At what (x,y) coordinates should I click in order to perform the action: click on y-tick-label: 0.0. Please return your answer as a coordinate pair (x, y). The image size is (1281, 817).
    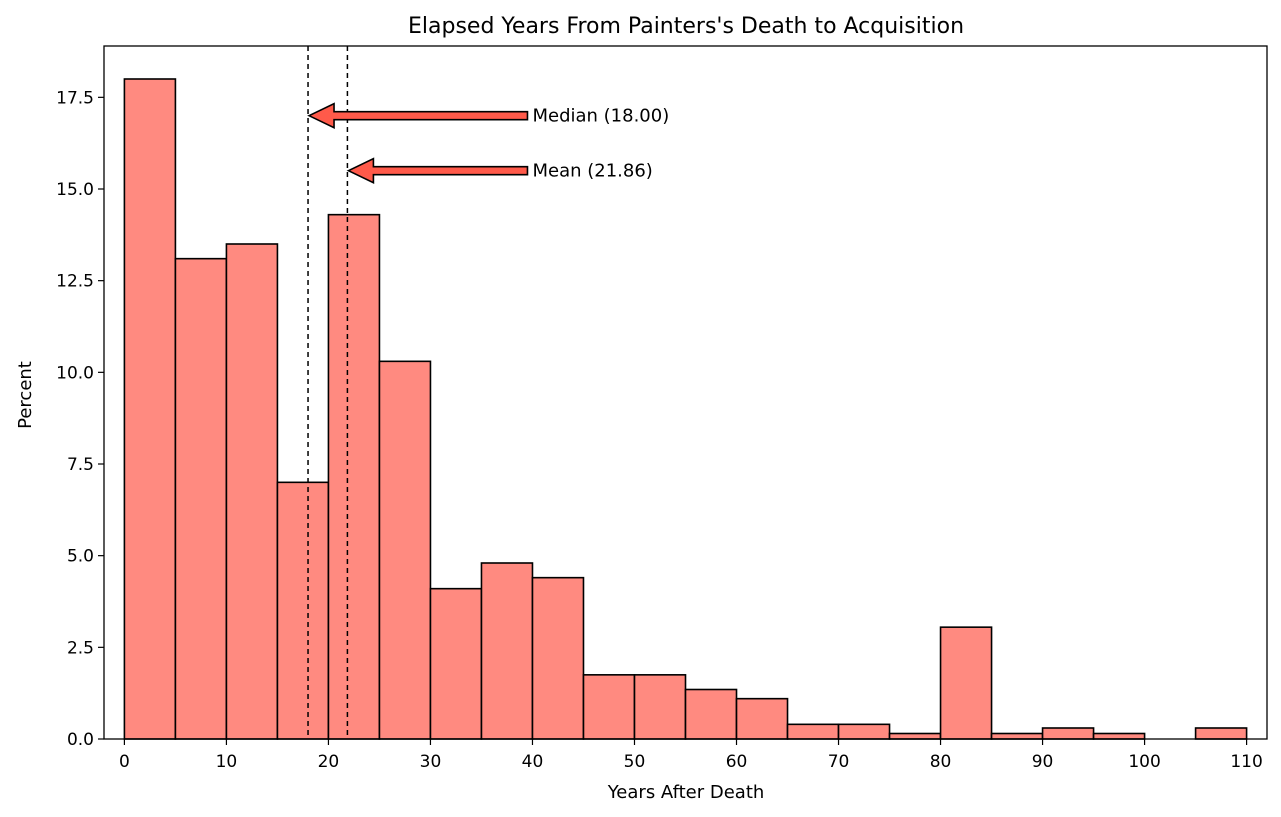
    Looking at the image, I should click on (80, 740).